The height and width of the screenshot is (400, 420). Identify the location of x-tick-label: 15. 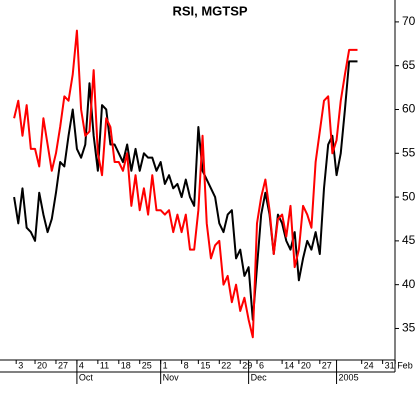
(205, 365).